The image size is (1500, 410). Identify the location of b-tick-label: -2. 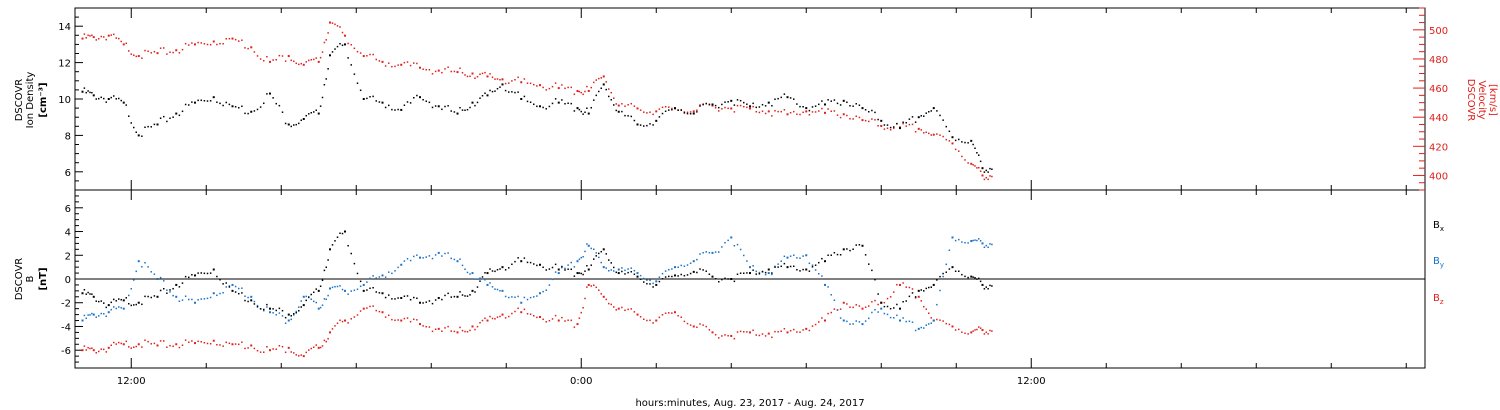
(66, 304).